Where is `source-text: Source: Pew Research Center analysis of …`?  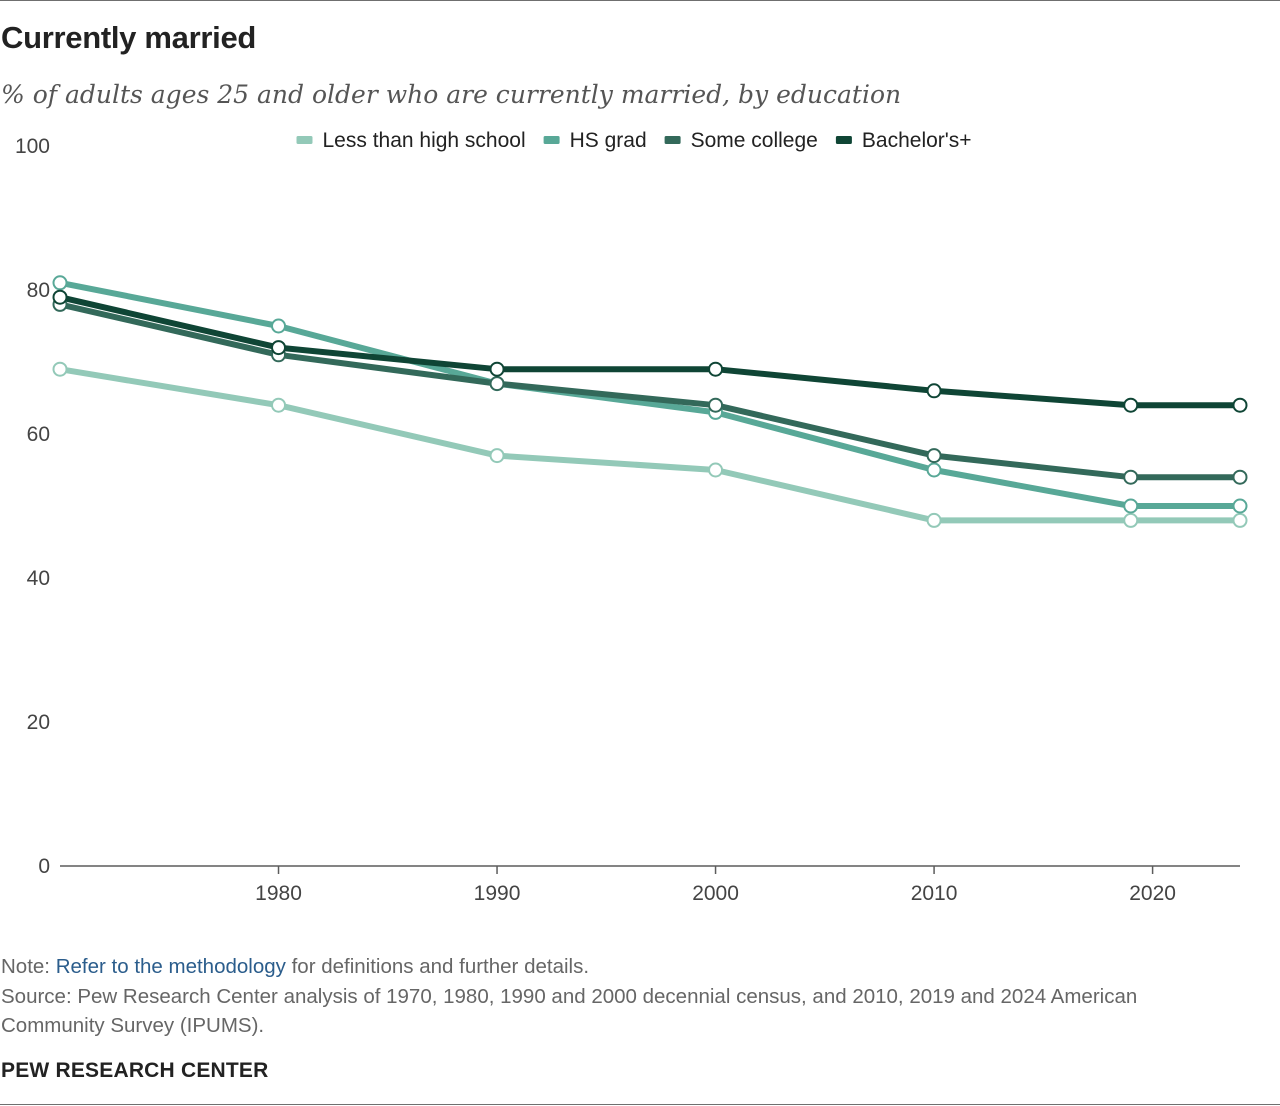 source-text: Source: Pew Research Center analysis of … is located at coordinates (569, 1011).